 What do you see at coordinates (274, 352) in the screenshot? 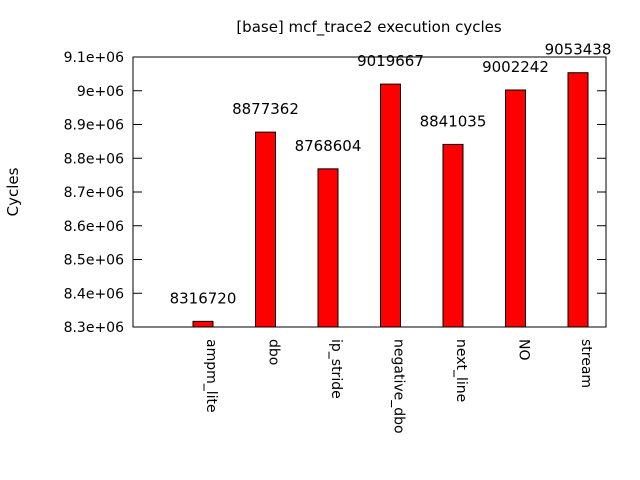
I see `x-tick-label: dbo` at bounding box center [274, 352].